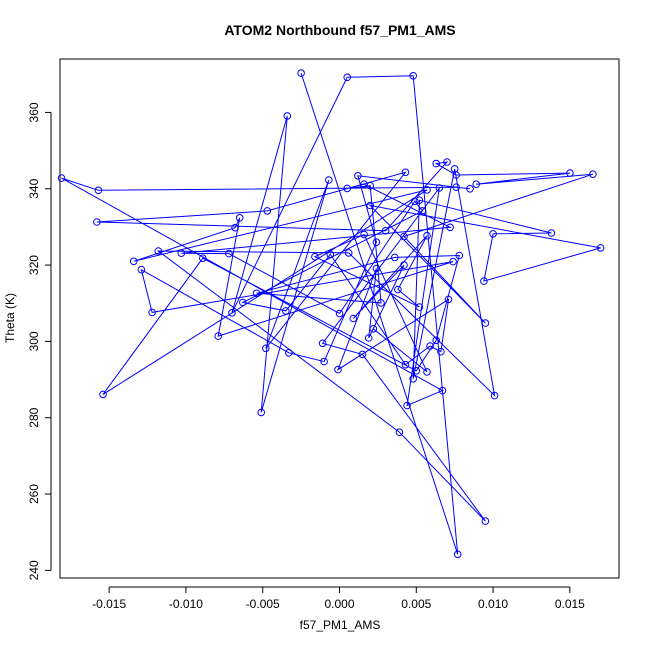  Describe the element at coordinates (34, 112) in the screenshot. I see `y-tick-label: 360` at that location.